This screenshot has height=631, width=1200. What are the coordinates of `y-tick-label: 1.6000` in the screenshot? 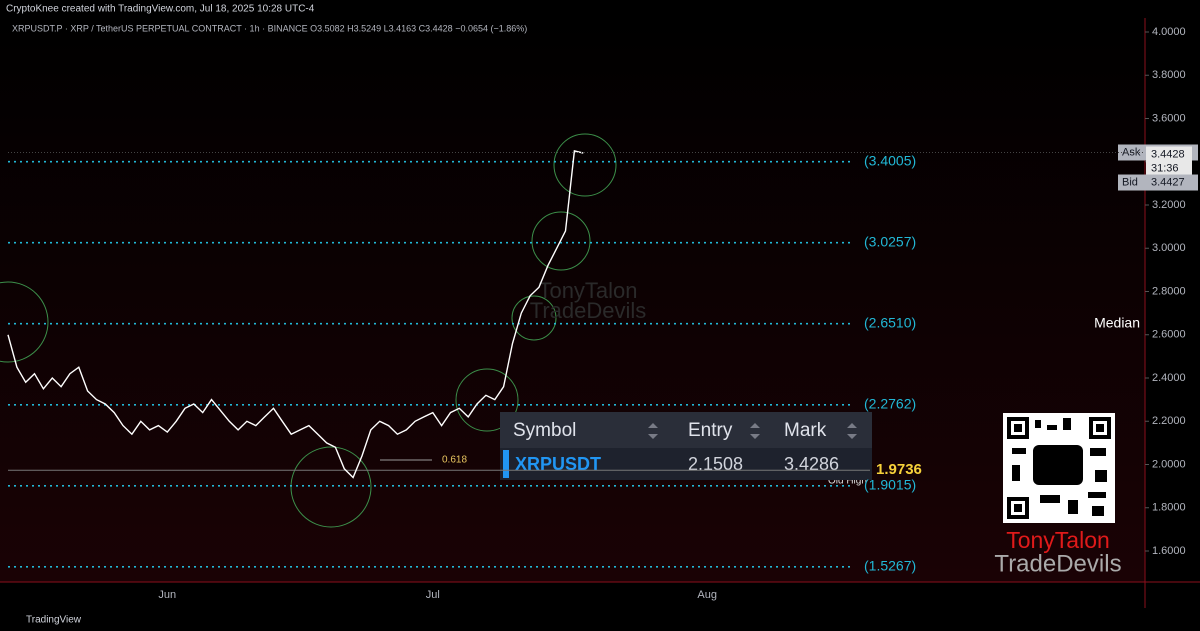 It's located at (1169, 551).